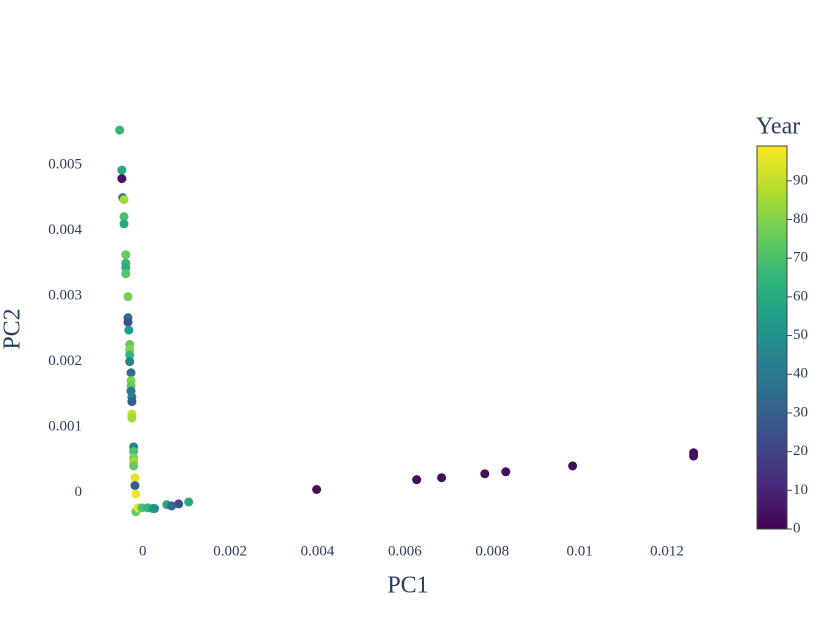 The width and height of the screenshot is (830, 628). What do you see at coordinates (230, 551) in the screenshot?
I see `x-tick-label: 0.002` at bounding box center [230, 551].